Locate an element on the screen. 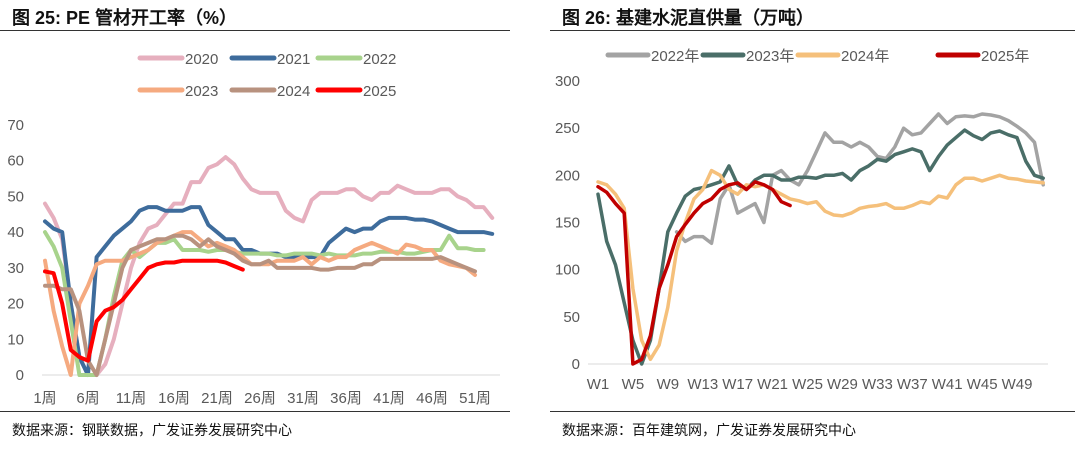 The width and height of the screenshot is (1080, 450). y-tick-label: 200 is located at coordinates (567, 175).